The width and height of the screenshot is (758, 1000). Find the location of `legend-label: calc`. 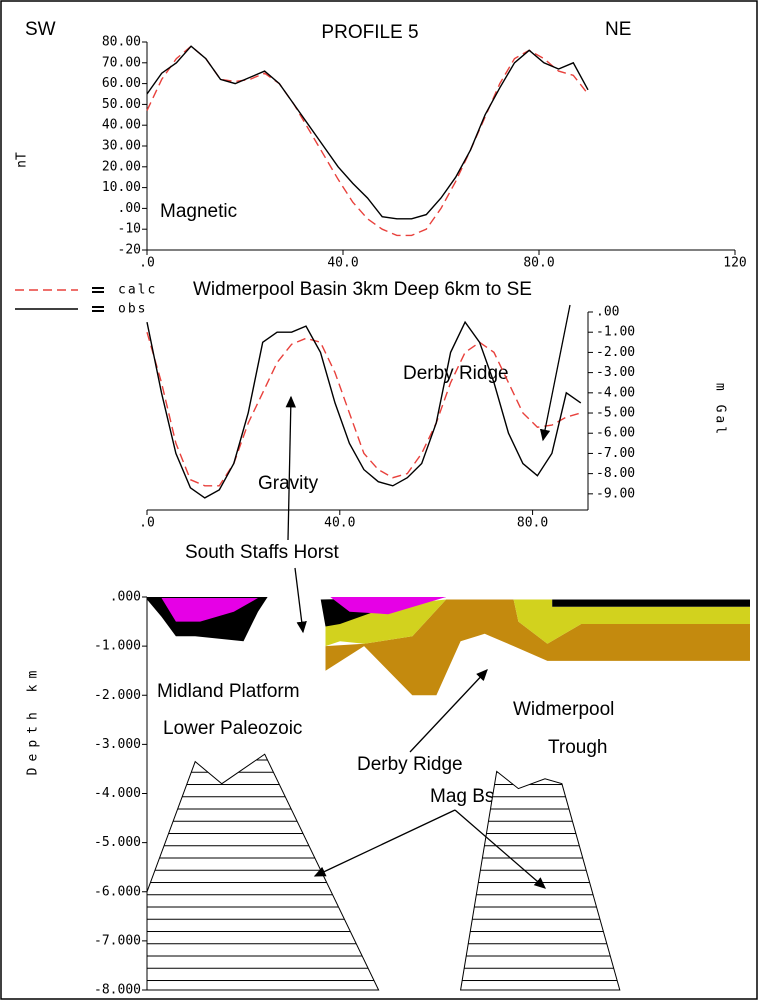

legend-label: calc is located at coordinates (137, 290).